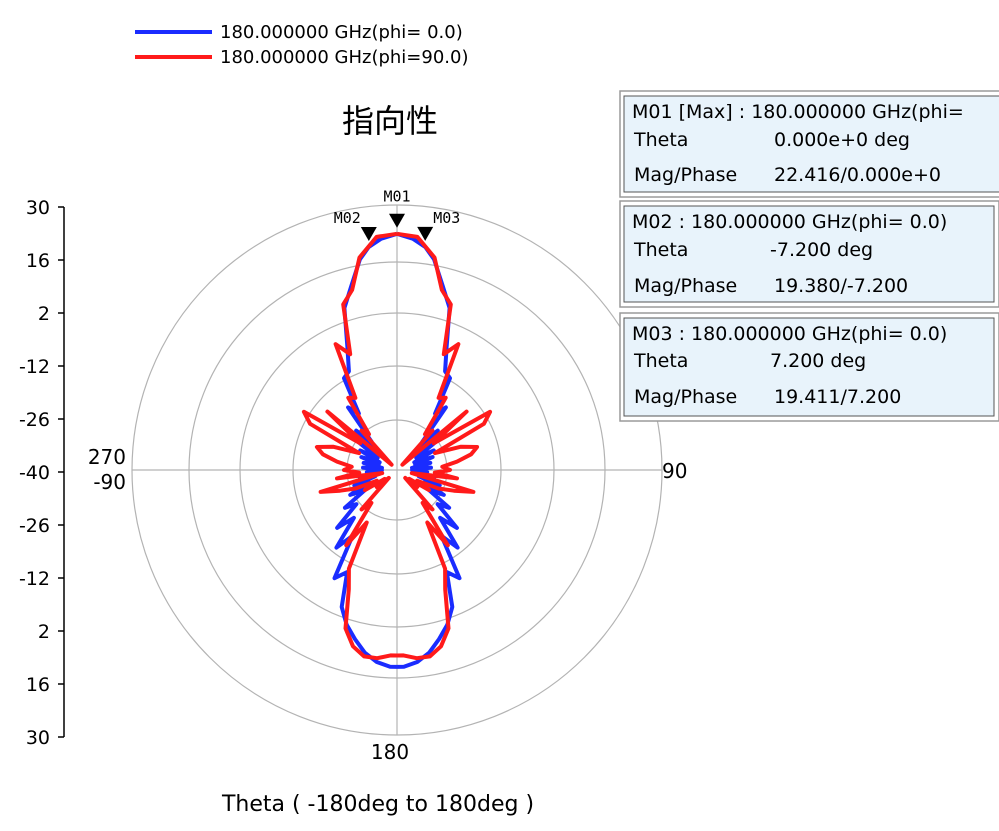 The height and width of the screenshot is (831, 999). What do you see at coordinates (842, 140) in the screenshot?
I see `marker-box-m01-theta-value: 0.000e+0 deg` at bounding box center [842, 140].